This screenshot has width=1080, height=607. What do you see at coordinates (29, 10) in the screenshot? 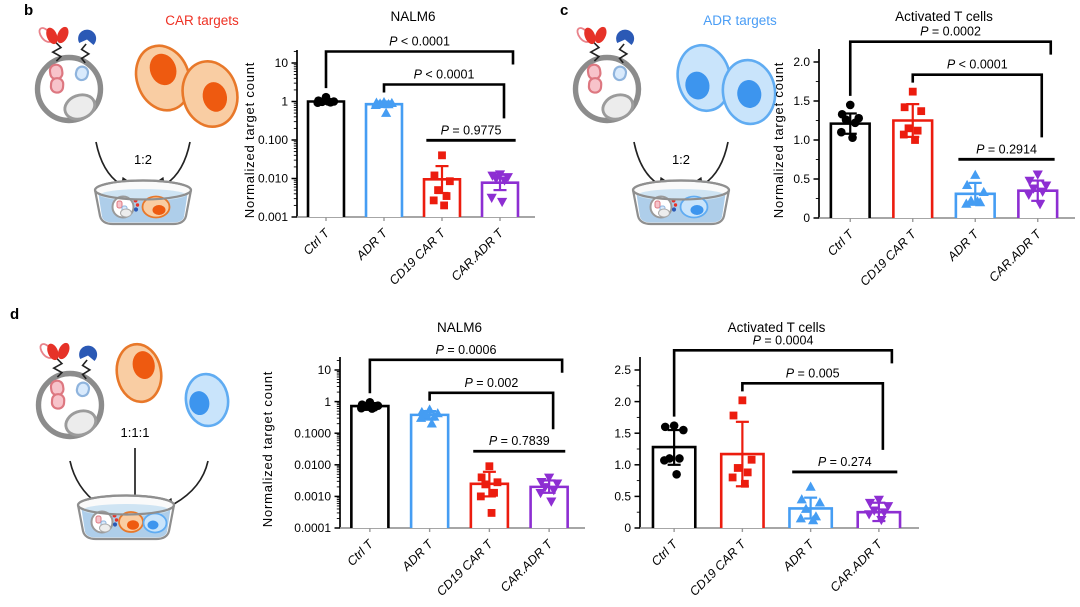
I see `panel-letter-b: b` at bounding box center [29, 10].